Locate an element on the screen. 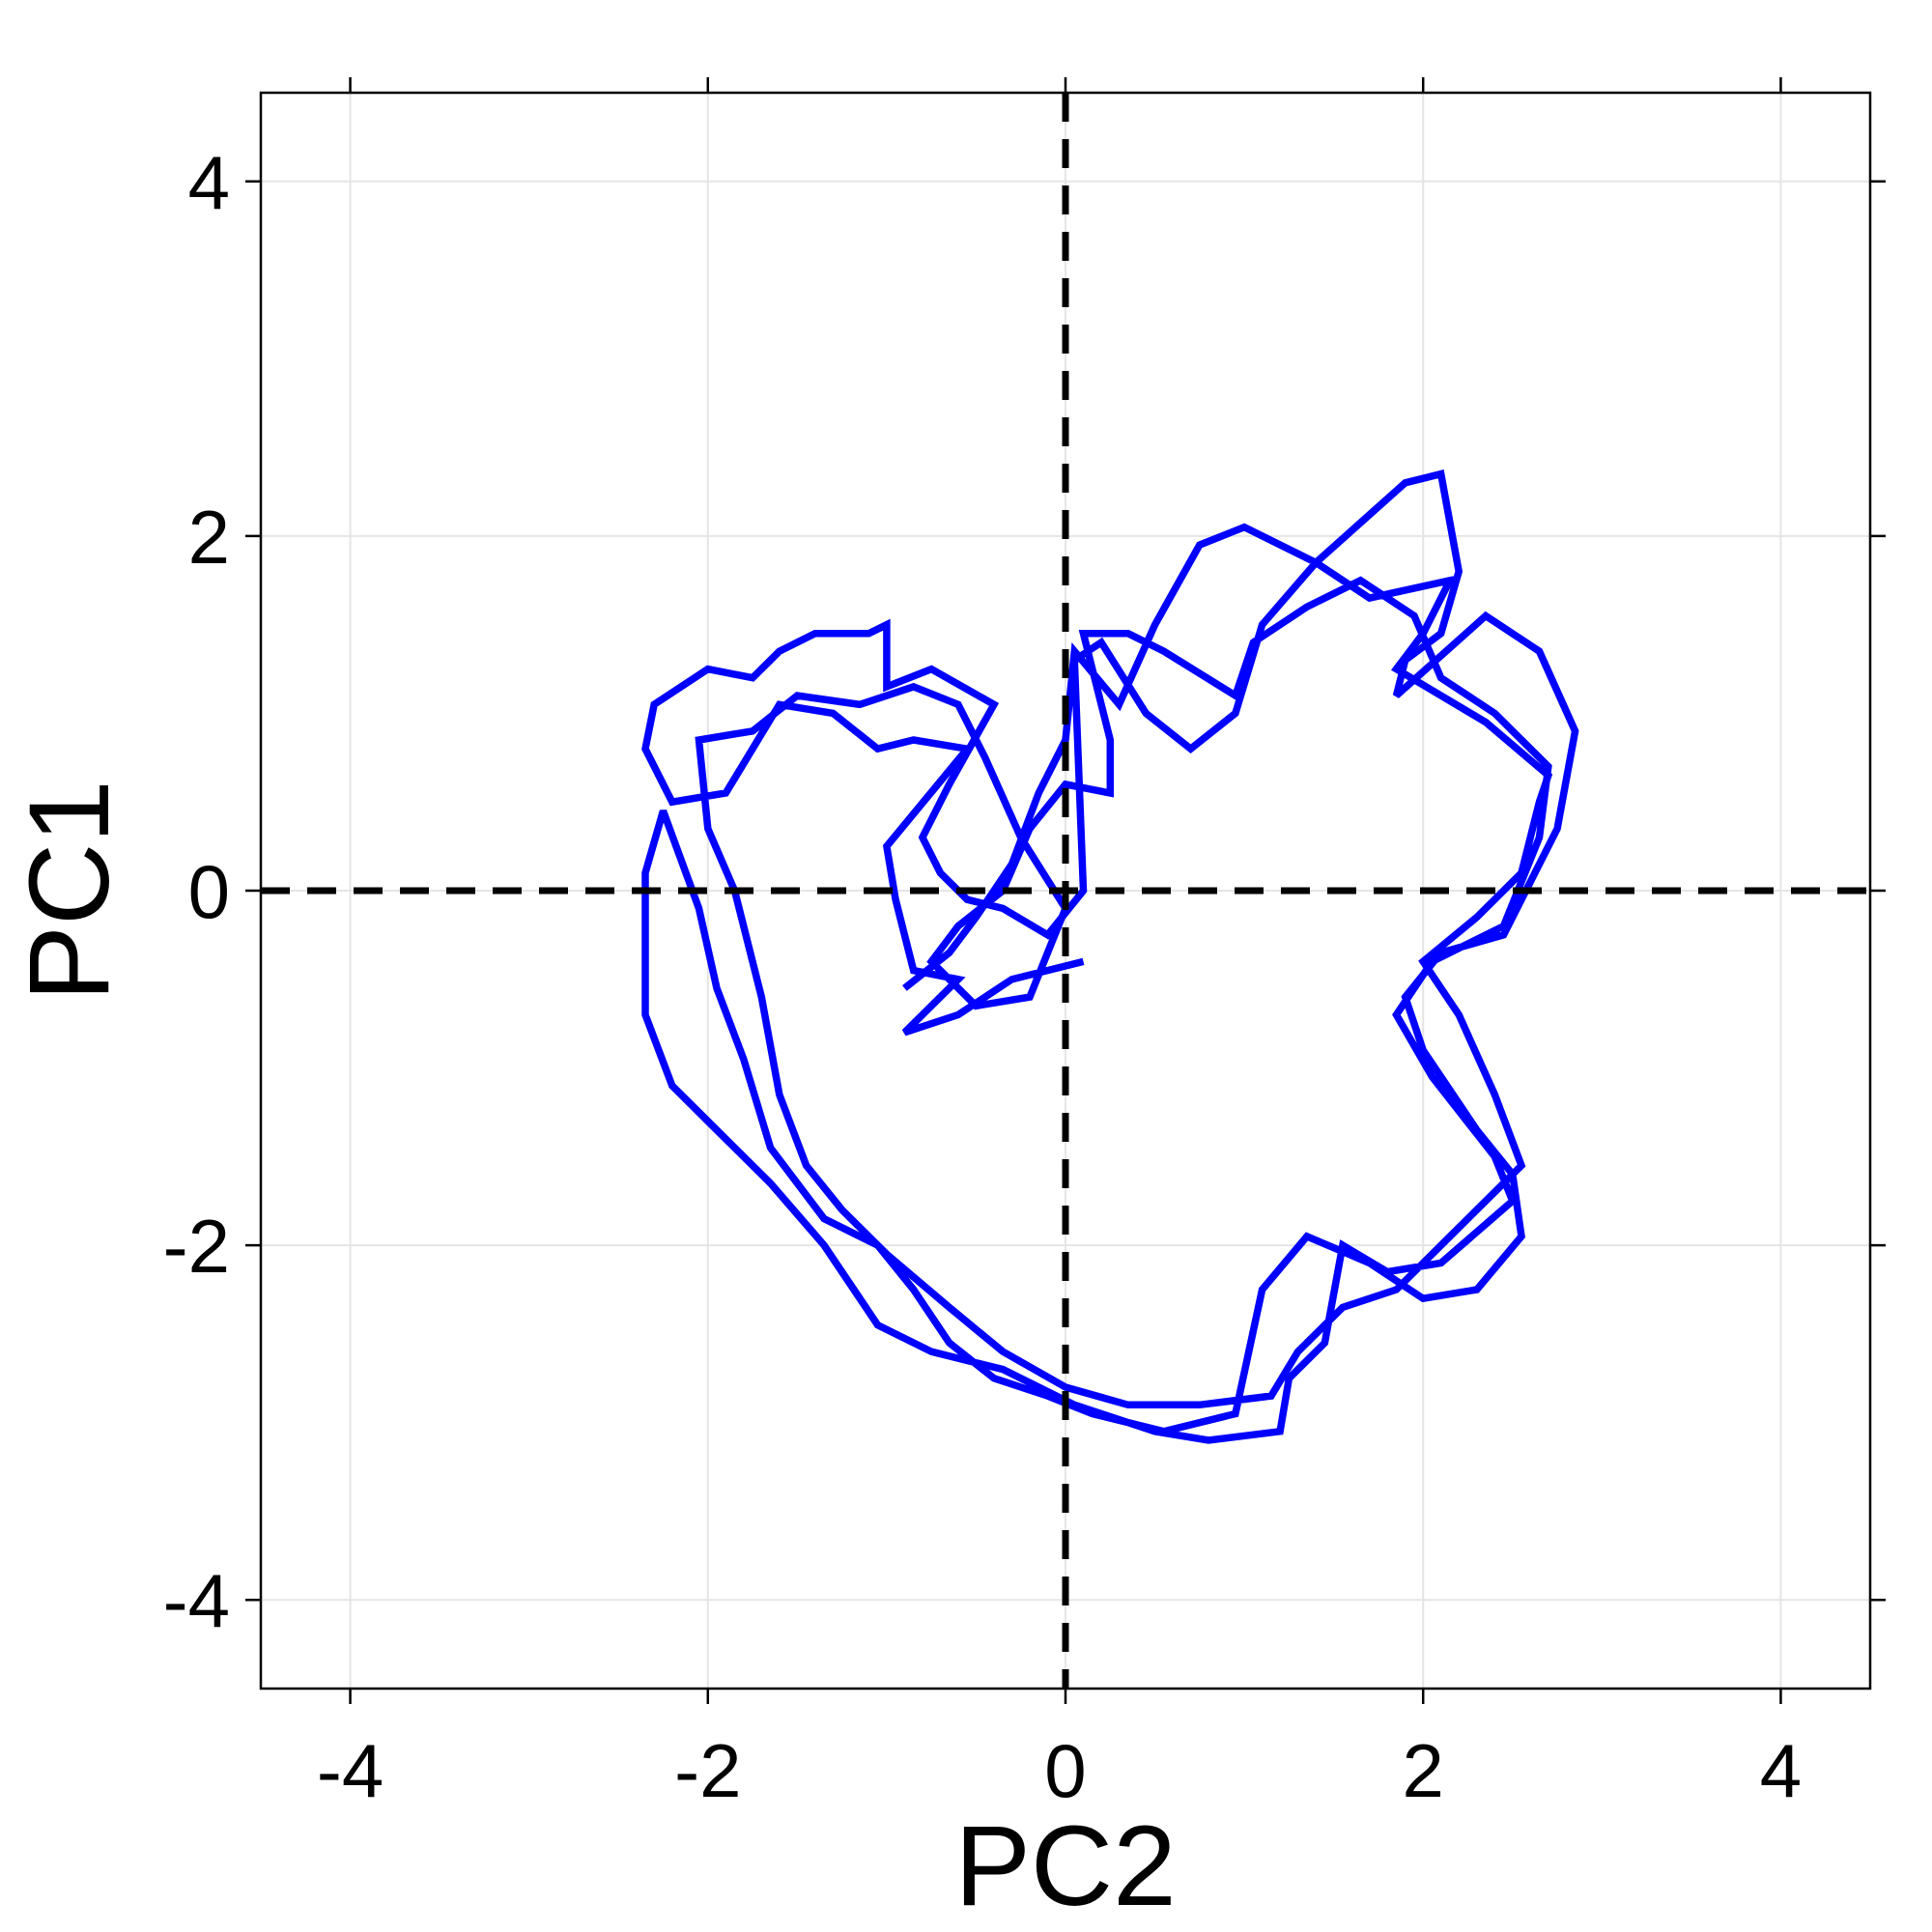 Image resolution: width=1932 pixels, height=1932 pixels. y-tick-label: -4 is located at coordinates (196, 1600).